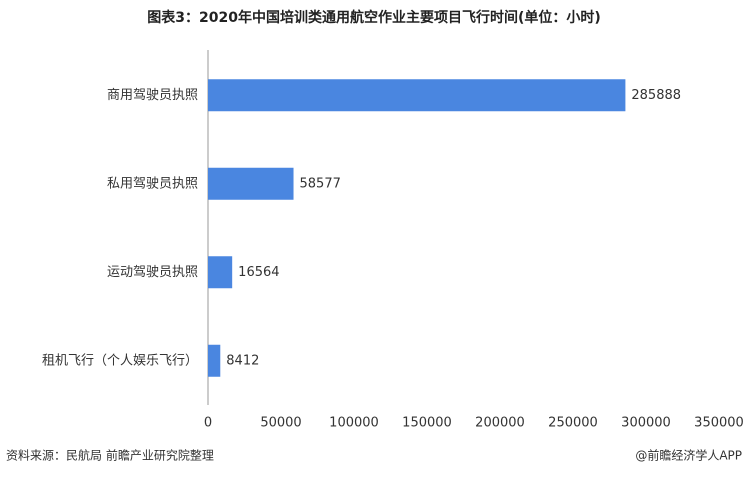  What do you see at coordinates (280, 423) in the screenshot?
I see `x-tick-label: 50000` at bounding box center [280, 423].